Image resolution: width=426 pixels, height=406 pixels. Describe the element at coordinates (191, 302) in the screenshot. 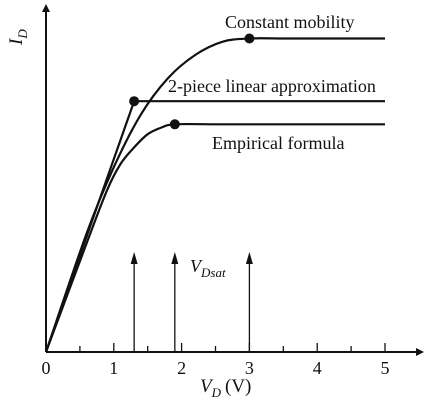

I see `vdsat-arrows` at that location.